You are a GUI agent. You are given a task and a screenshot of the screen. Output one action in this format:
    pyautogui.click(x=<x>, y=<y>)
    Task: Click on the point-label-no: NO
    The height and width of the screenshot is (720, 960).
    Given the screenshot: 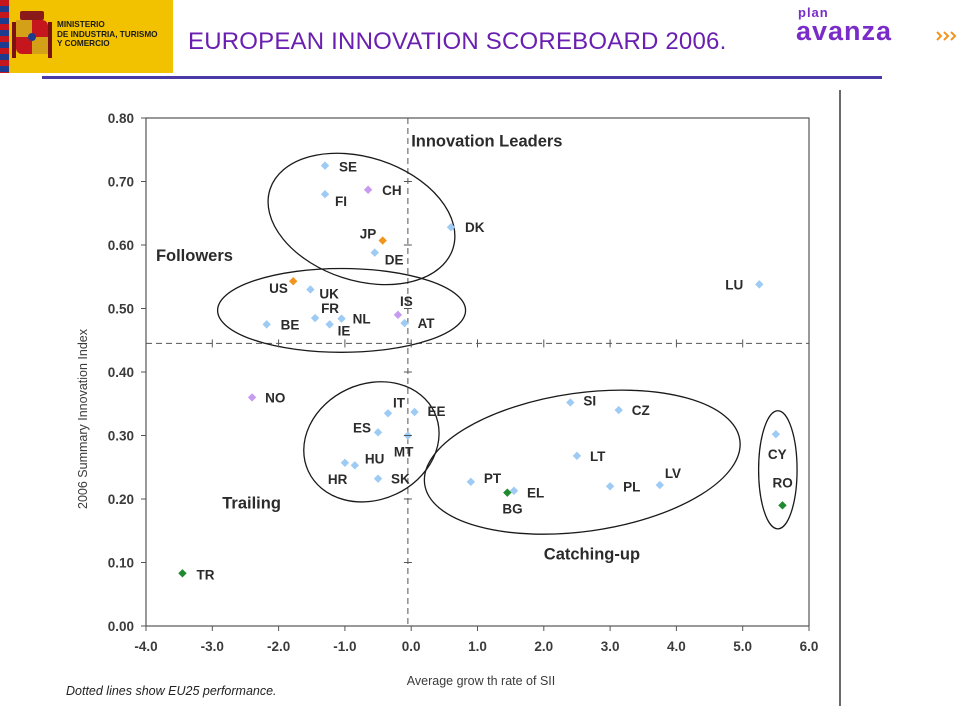 What is the action you would take?
    pyautogui.click(x=275, y=397)
    